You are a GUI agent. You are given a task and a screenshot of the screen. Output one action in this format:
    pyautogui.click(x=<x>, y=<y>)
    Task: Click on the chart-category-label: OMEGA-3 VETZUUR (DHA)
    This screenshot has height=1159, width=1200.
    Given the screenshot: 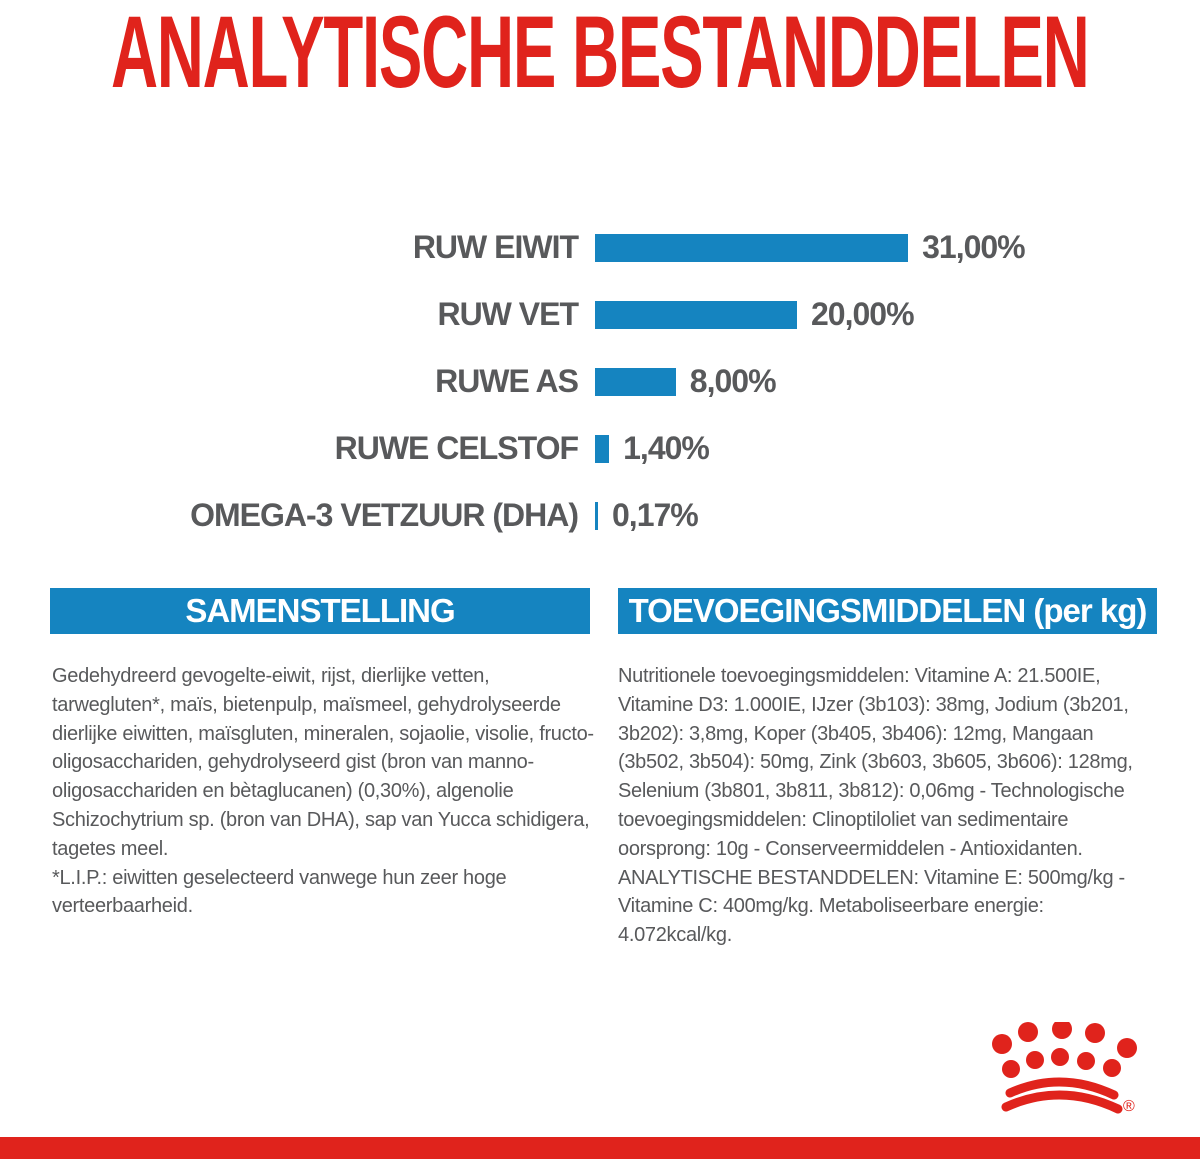 What is the action you would take?
    pyautogui.click(x=384, y=515)
    